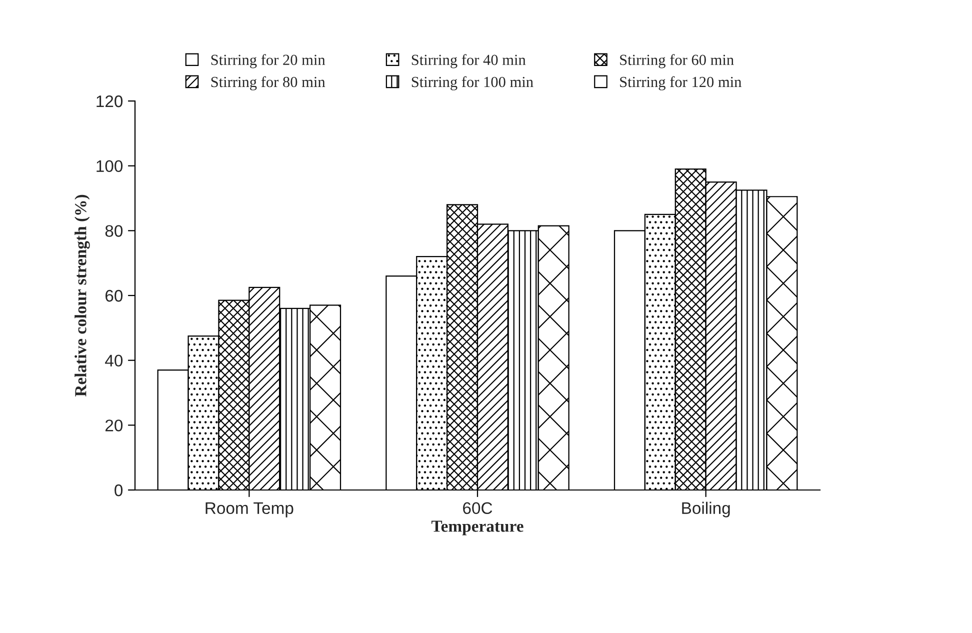 This screenshot has width=972, height=633. What do you see at coordinates (118, 490) in the screenshot?
I see `y-tick-label: 0` at bounding box center [118, 490].